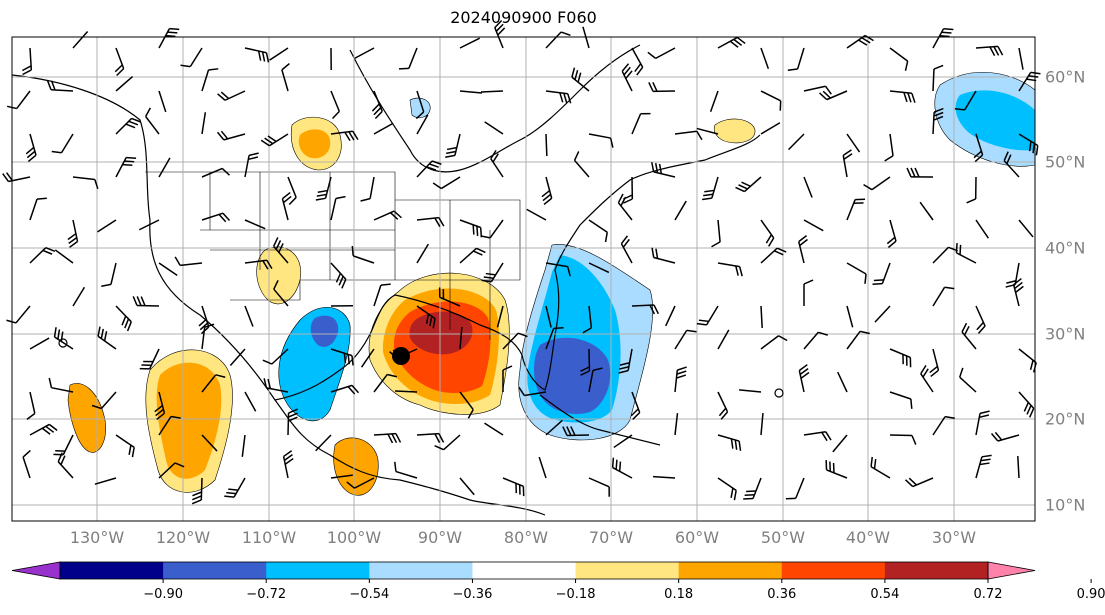 This screenshot has height=615, width=1105. What do you see at coordinates (97, 537) in the screenshot?
I see `longitude-label: 130°W` at bounding box center [97, 537].